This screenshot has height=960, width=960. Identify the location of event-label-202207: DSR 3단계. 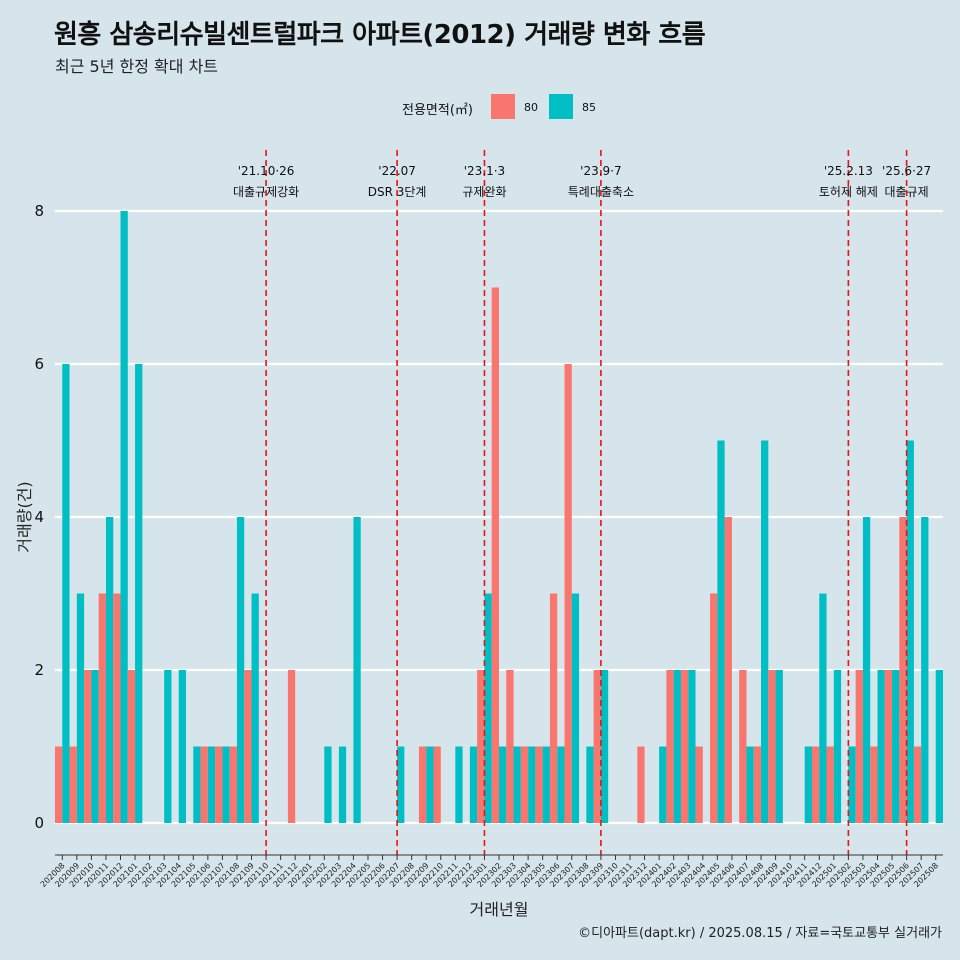
(397, 192).